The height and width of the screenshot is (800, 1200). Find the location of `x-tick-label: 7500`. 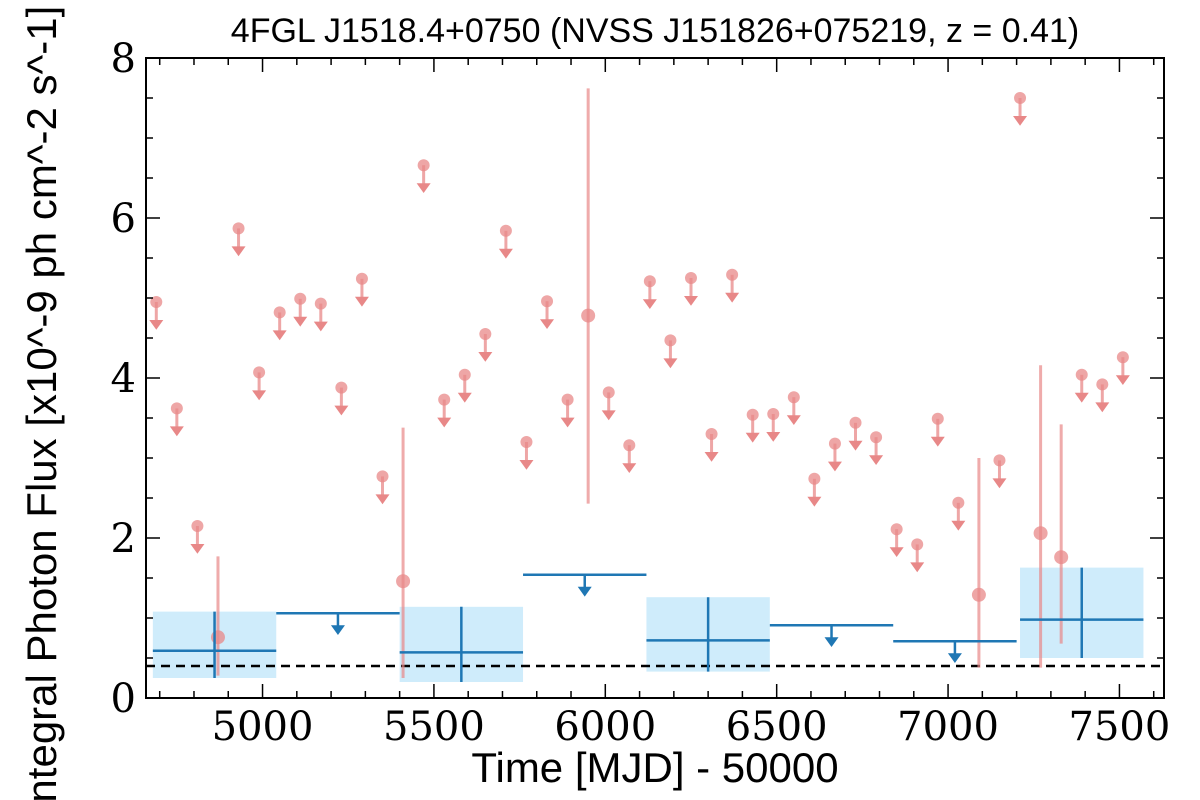

x-tick-label: 7500 is located at coordinates (1120, 727).